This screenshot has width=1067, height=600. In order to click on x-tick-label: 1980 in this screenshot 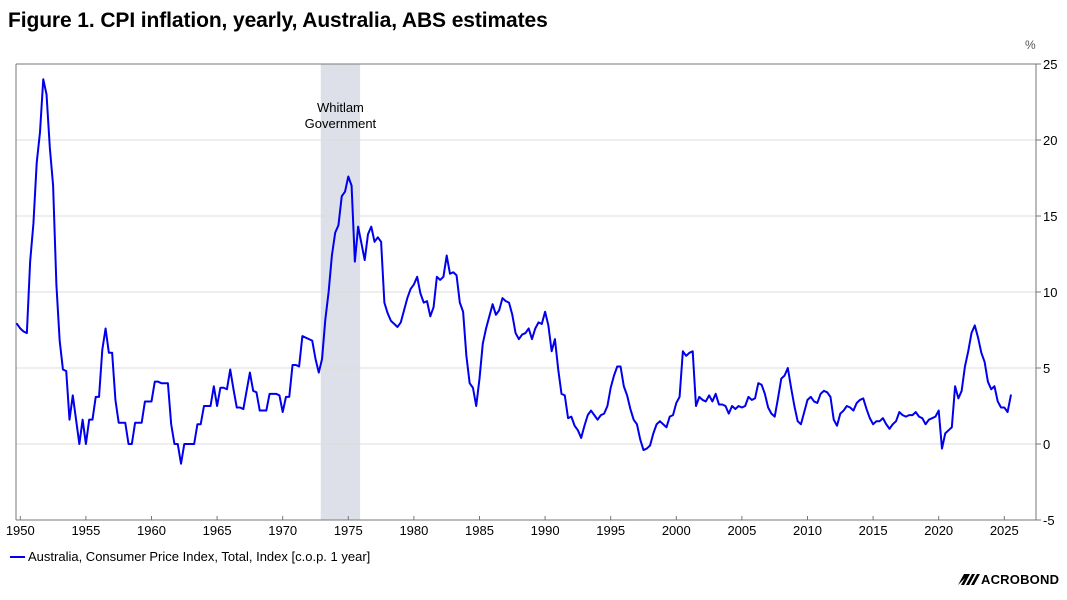, I will do `click(413, 530)`.